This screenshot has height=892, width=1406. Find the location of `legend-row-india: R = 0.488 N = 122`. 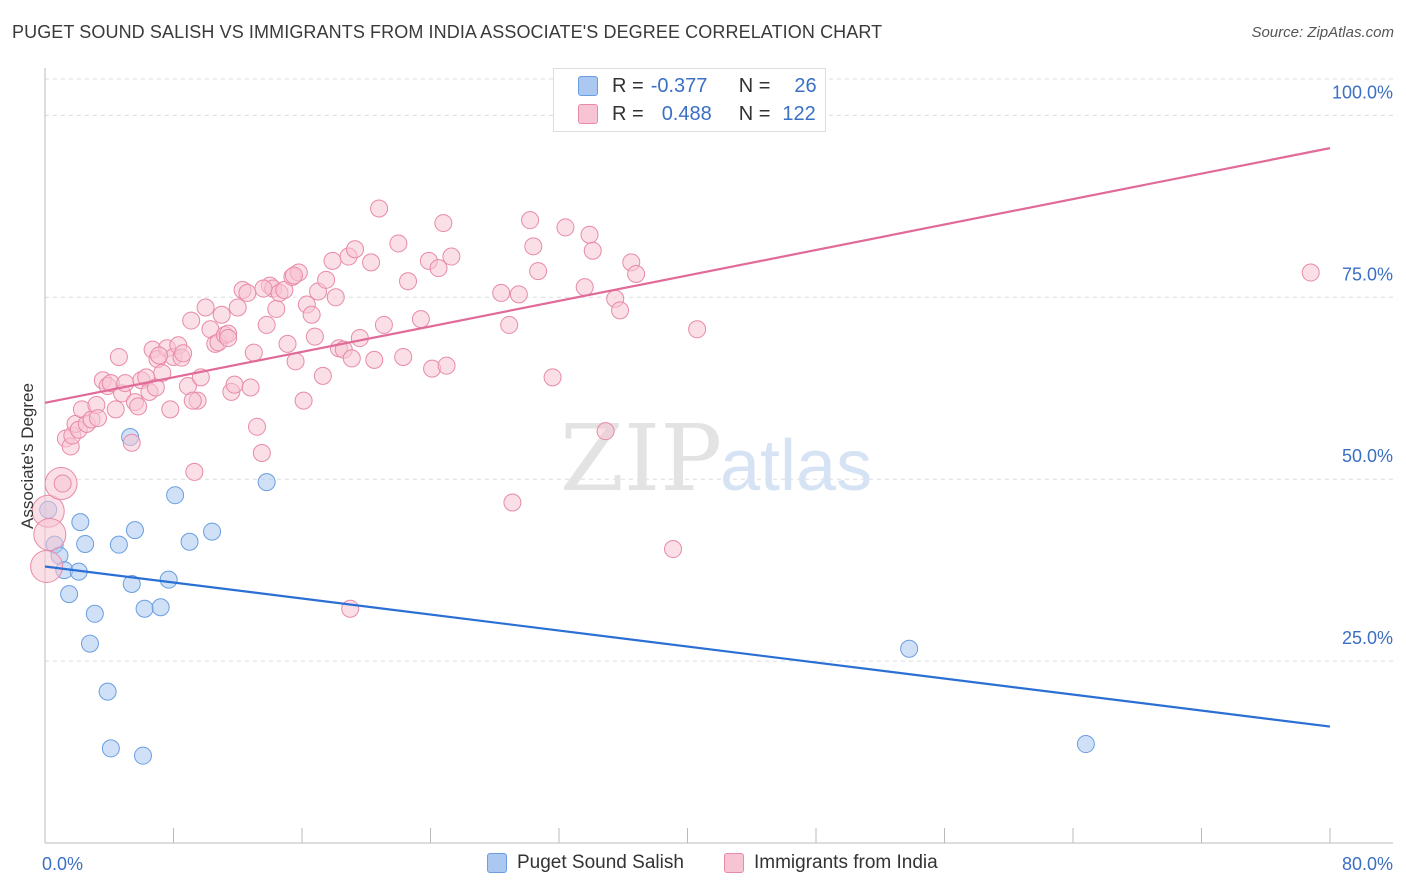

legend-row-india: R = 0.488 N = 122 is located at coordinates (697, 114).